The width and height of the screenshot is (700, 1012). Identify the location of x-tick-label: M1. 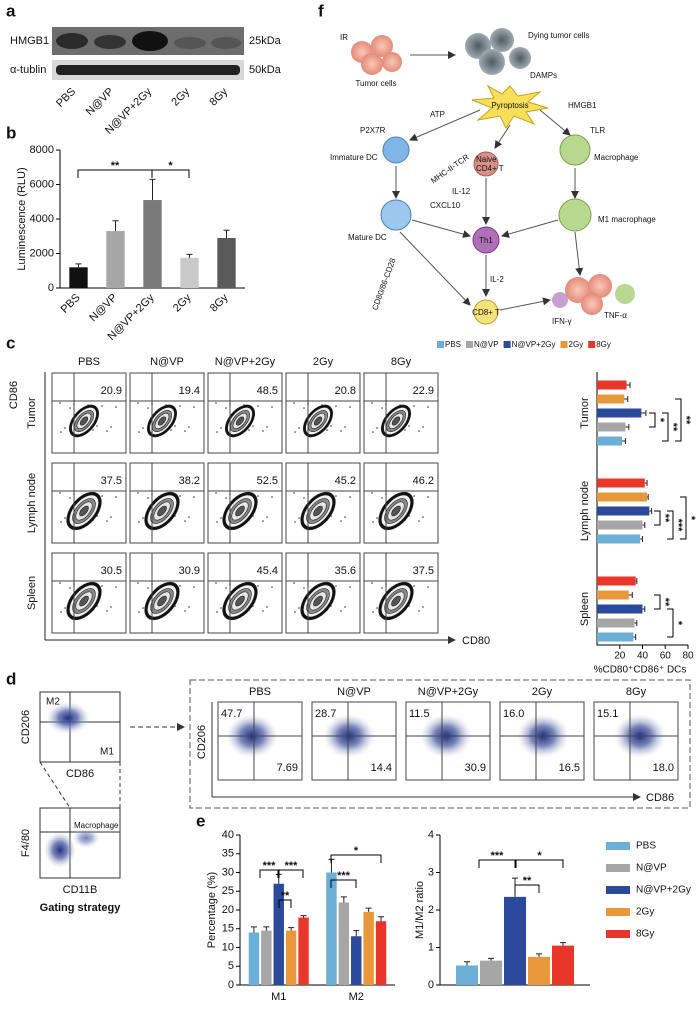
(278, 997).